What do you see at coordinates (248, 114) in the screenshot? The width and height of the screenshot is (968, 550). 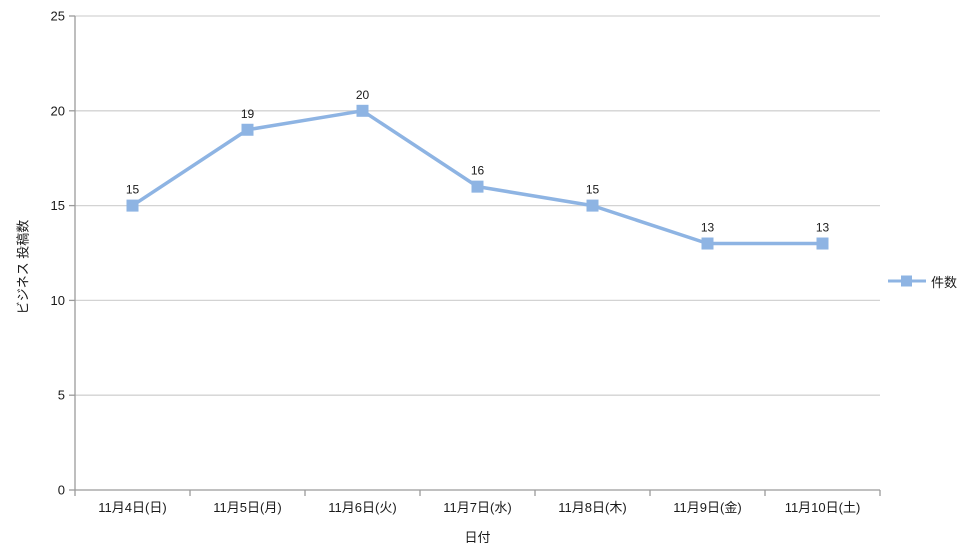 I see `data-point-label: 19` at bounding box center [248, 114].